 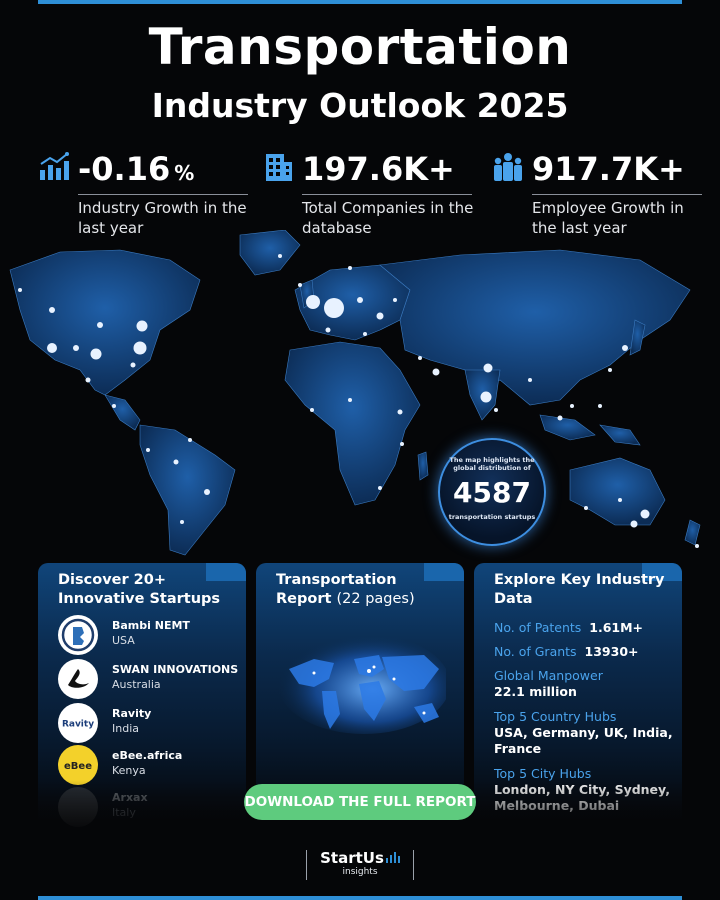 I want to click on startup-item: SWAN INNOVATIONS Australia, so click(x=150, y=679).